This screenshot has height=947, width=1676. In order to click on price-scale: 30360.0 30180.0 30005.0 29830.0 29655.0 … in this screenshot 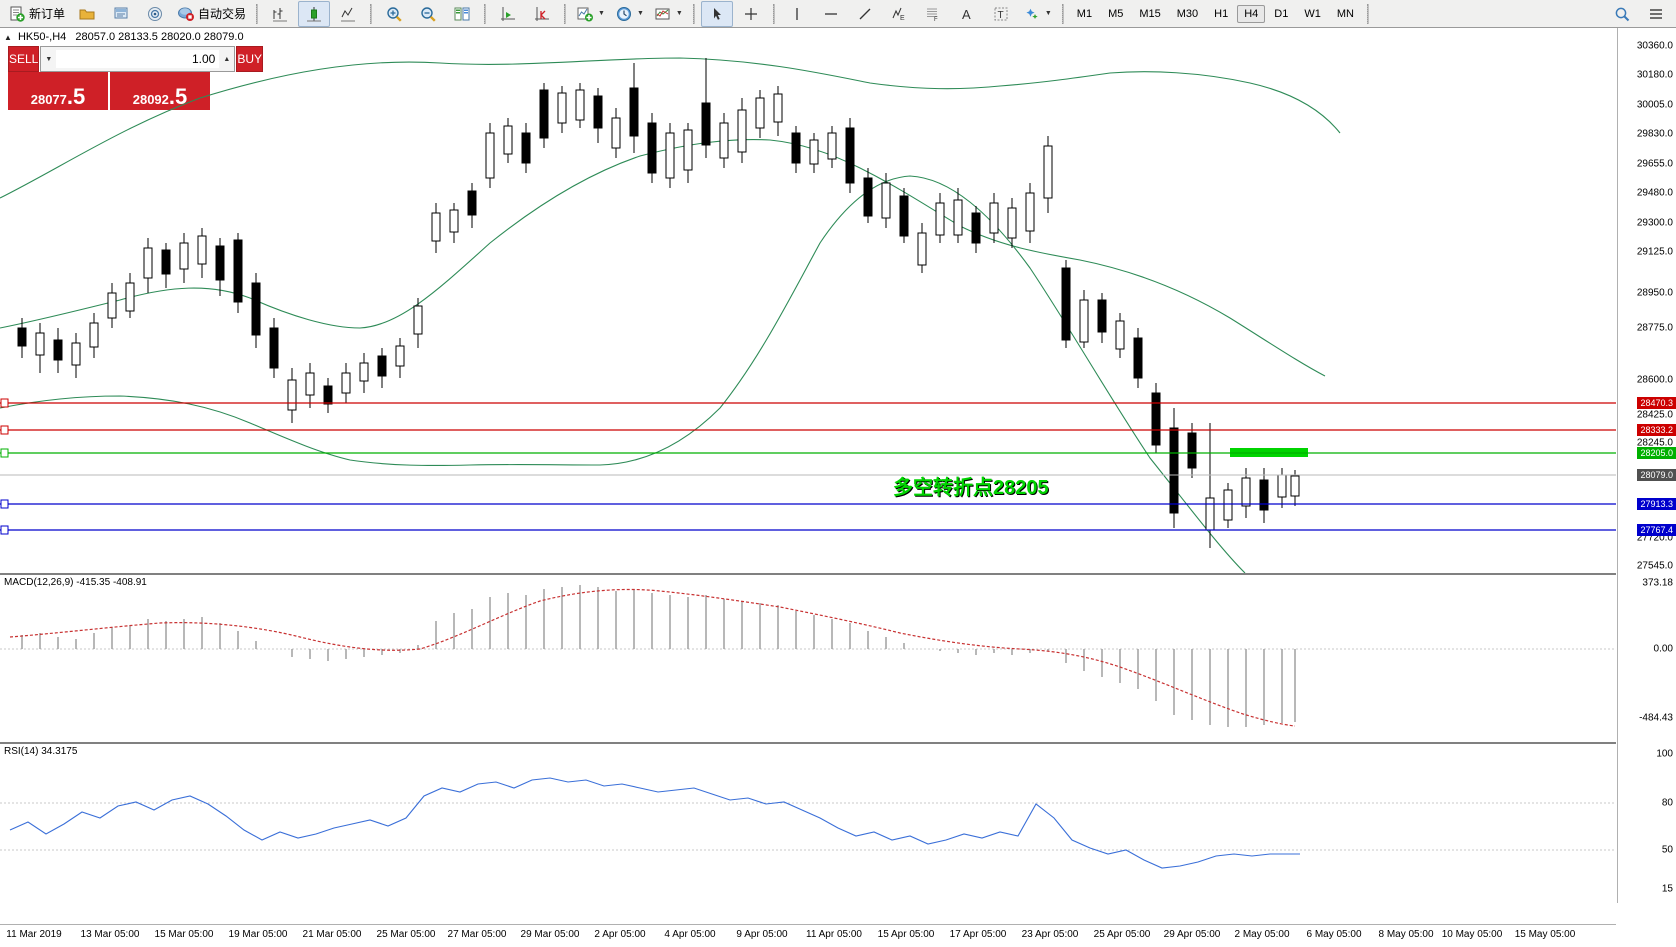, I will do `click(1646, 487)`.